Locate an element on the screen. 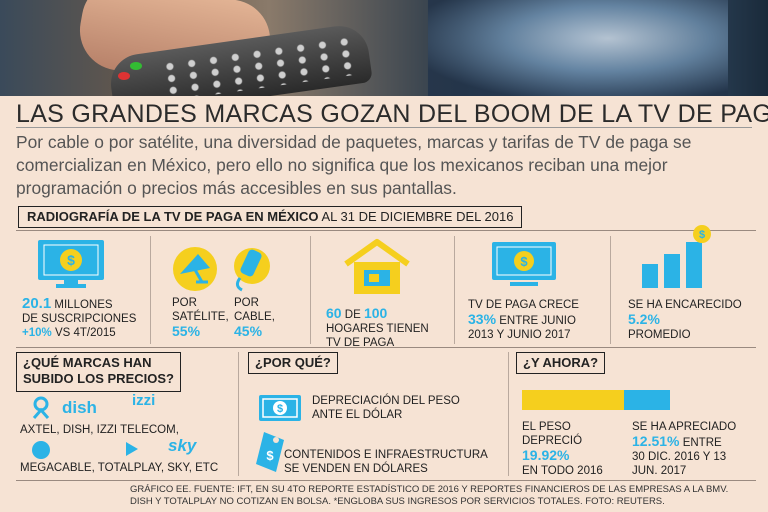 Image resolution: width=768 pixels, height=512 pixels. homes-l1: HOGARES TIENEN is located at coordinates (377, 329).